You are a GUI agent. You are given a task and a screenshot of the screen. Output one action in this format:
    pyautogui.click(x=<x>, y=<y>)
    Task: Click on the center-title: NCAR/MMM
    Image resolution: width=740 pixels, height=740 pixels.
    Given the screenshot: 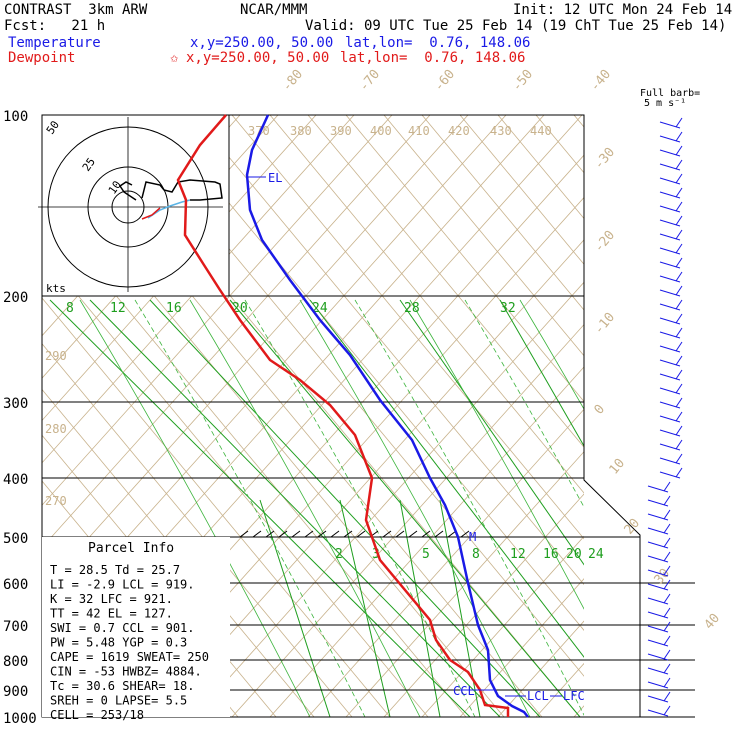 What is the action you would take?
    pyautogui.click(x=274, y=10)
    